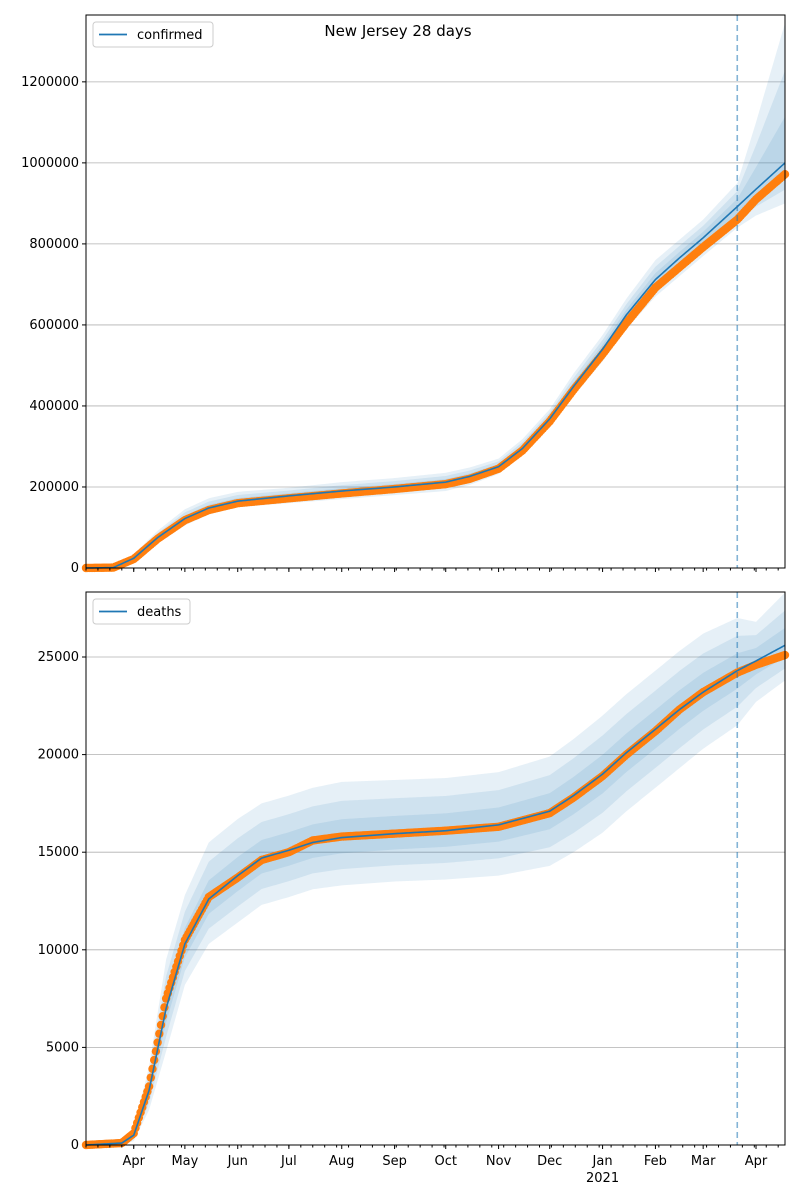 The image size is (800, 1200). I want to click on y-tick-label: 400000, so click(54, 406).